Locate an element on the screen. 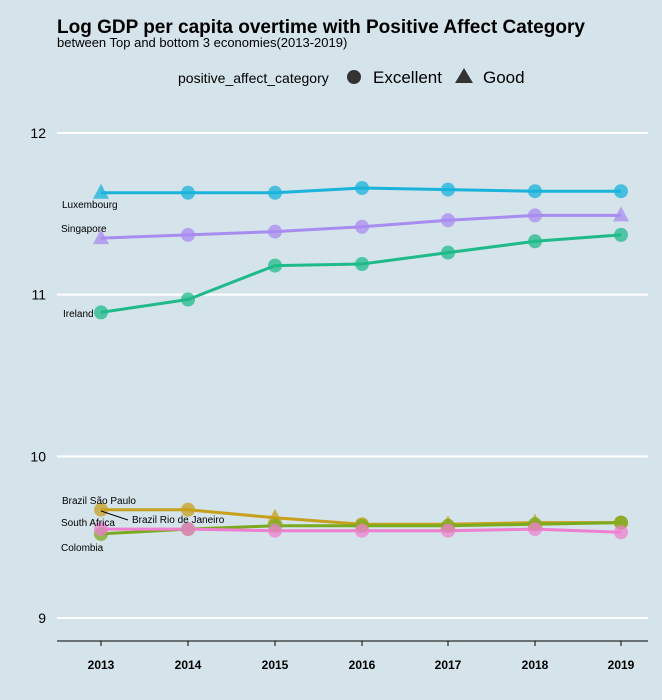  country-label-ireland: Ireland is located at coordinates (78, 314).